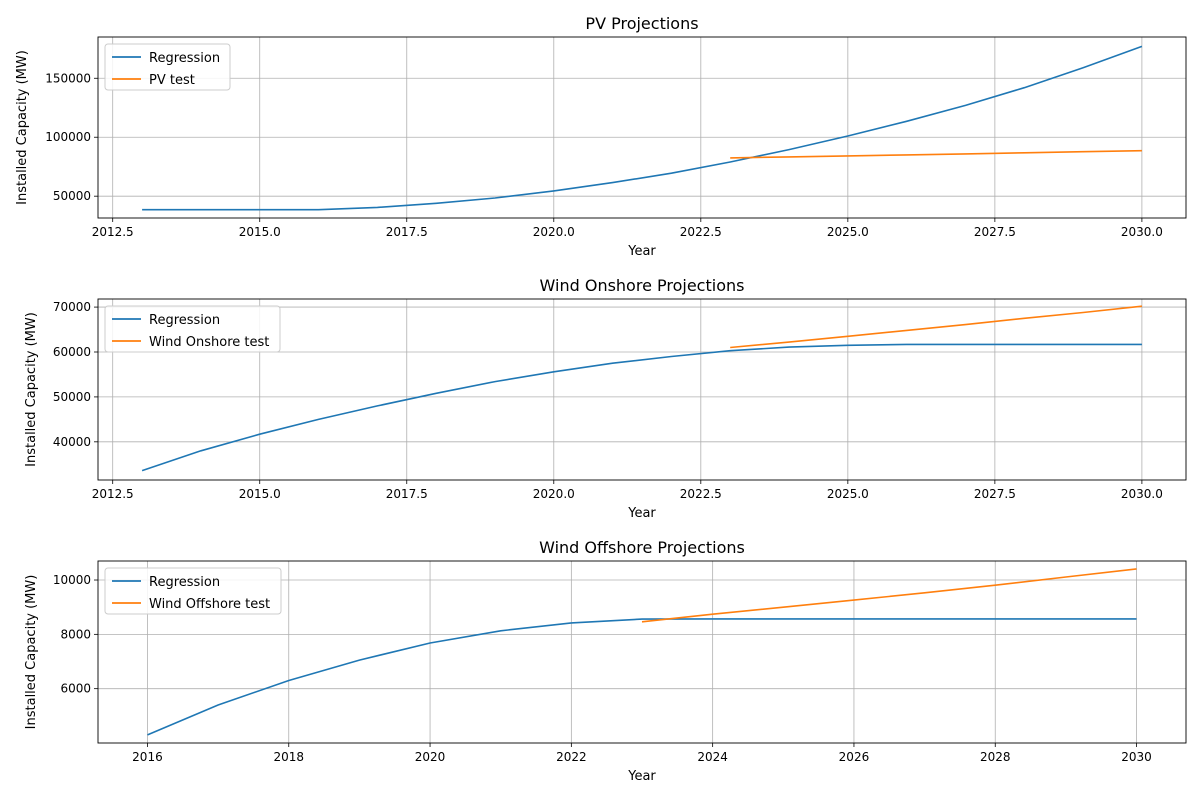  Describe the element at coordinates (995, 757) in the screenshot. I see `x-tick-label: 2028` at that location.